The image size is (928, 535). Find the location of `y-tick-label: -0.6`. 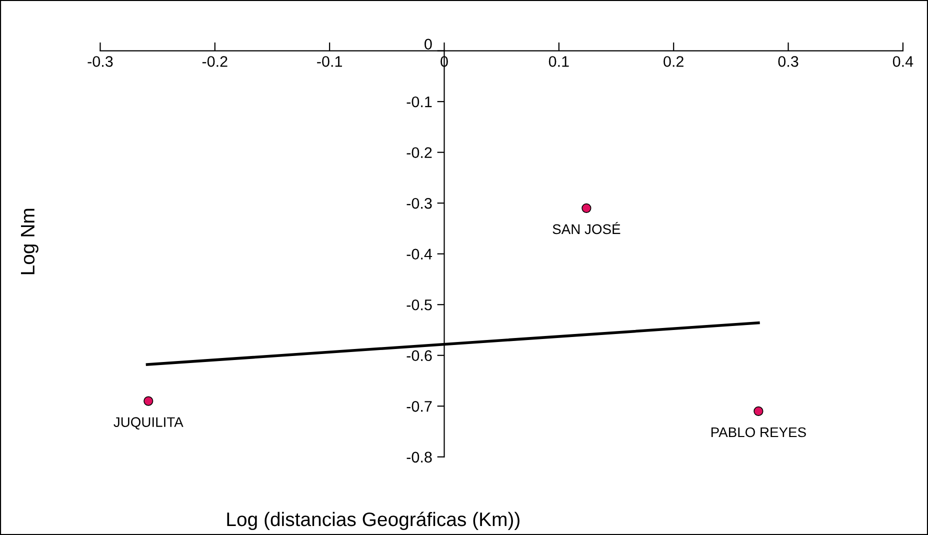

y-tick-label: -0.6 is located at coordinates (419, 356).